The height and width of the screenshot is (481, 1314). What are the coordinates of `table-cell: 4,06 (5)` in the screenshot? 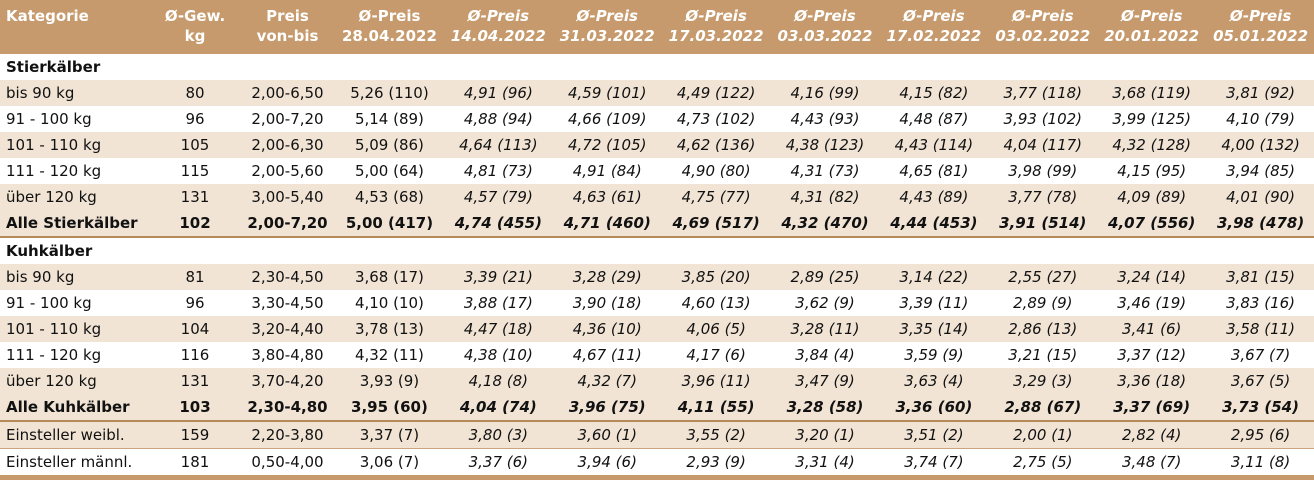 It's located at (716, 329).